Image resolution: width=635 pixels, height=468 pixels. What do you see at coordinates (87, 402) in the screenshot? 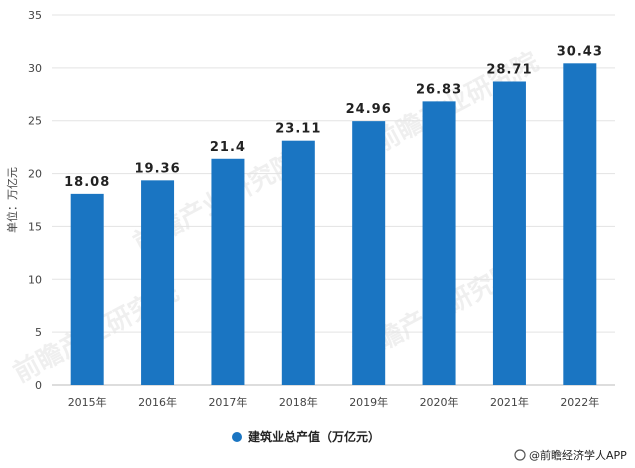
I see `x-tick-label: 2015年` at bounding box center [87, 402].